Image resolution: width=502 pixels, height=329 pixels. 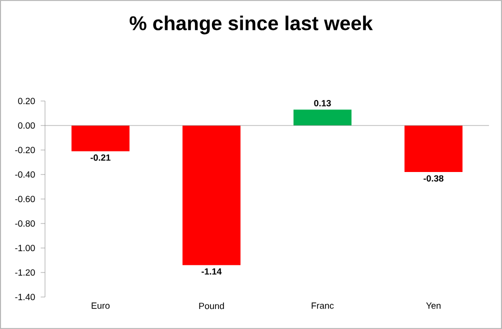 What do you see at coordinates (25, 199) in the screenshot?
I see `y-tick-label: -0.60` at bounding box center [25, 199].